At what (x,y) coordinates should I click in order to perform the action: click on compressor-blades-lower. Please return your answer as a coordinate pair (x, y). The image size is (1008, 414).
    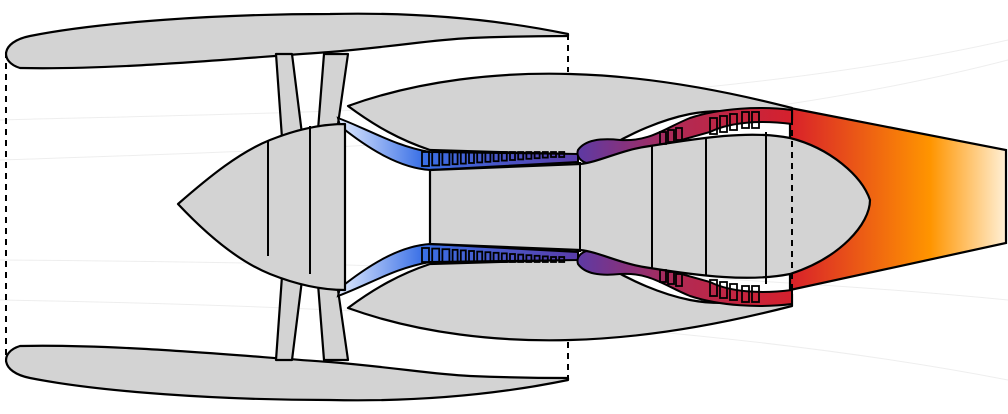
    Looking at the image, I should click on (493, 255).